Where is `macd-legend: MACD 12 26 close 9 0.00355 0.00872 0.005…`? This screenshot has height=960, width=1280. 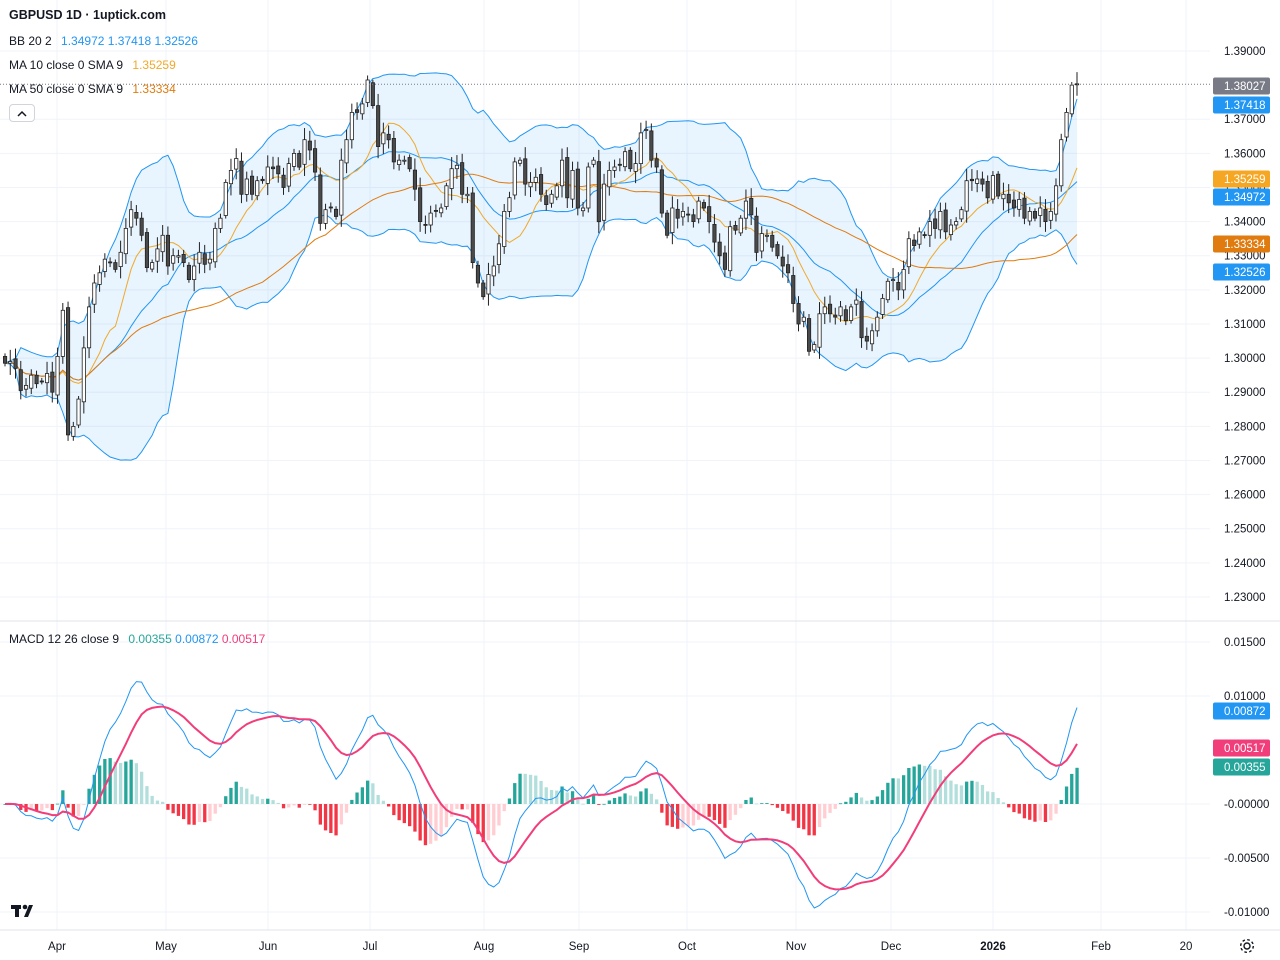 macd-legend: MACD 12 26 close 9 0.00355 0.00872 0.005… is located at coordinates (137, 639).